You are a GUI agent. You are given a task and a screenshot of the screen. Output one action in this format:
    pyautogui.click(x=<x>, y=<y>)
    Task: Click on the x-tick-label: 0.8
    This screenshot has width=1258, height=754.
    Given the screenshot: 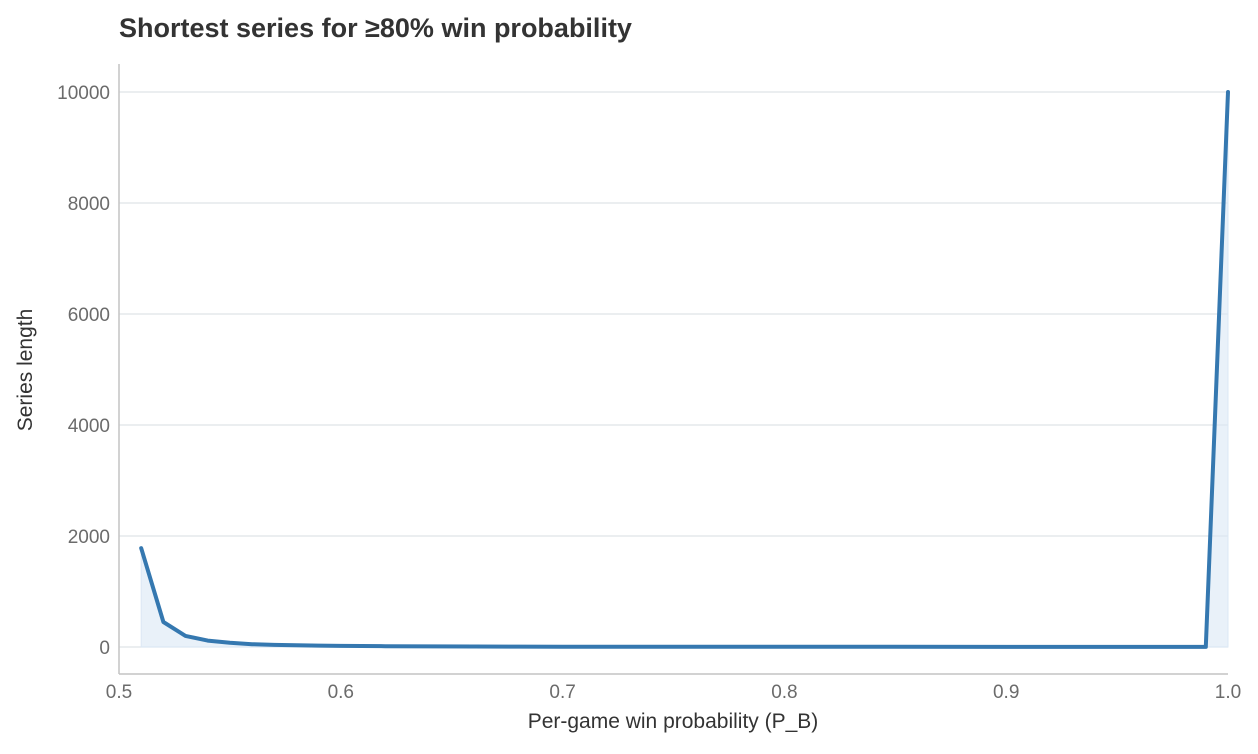 What is the action you would take?
    pyautogui.click(x=784, y=692)
    